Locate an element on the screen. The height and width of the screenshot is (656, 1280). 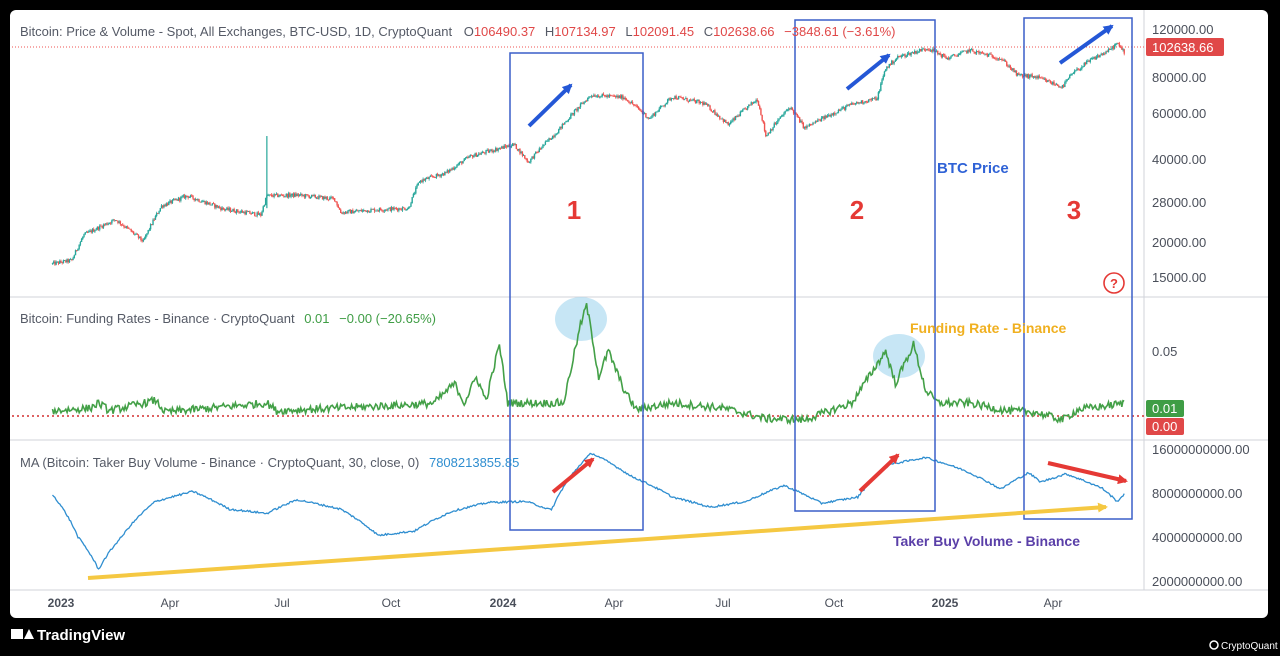
price-tick: 120000.00 is located at coordinates (1182, 29).